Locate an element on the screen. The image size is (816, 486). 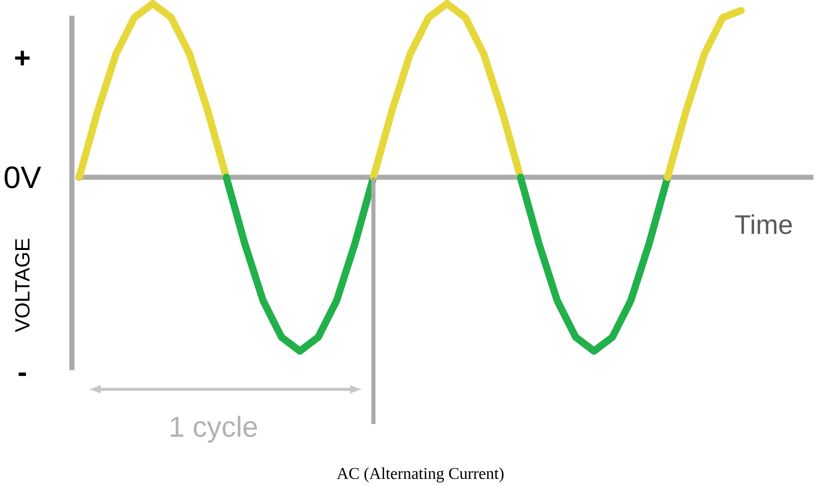
text: 1 cycle is located at coordinates (213, 429).